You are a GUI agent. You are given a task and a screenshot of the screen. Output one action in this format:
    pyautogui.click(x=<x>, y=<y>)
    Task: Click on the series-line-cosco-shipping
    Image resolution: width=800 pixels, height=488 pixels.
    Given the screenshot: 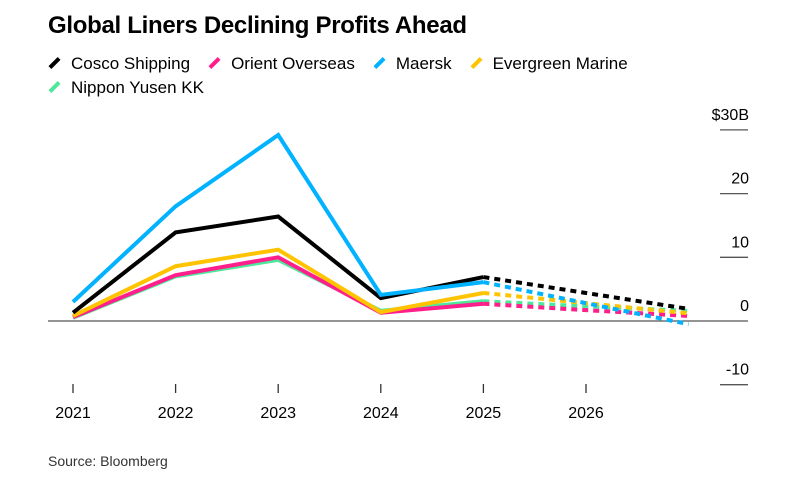 What is the action you would take?
    pyautogui.click(x=277, y=264)
    